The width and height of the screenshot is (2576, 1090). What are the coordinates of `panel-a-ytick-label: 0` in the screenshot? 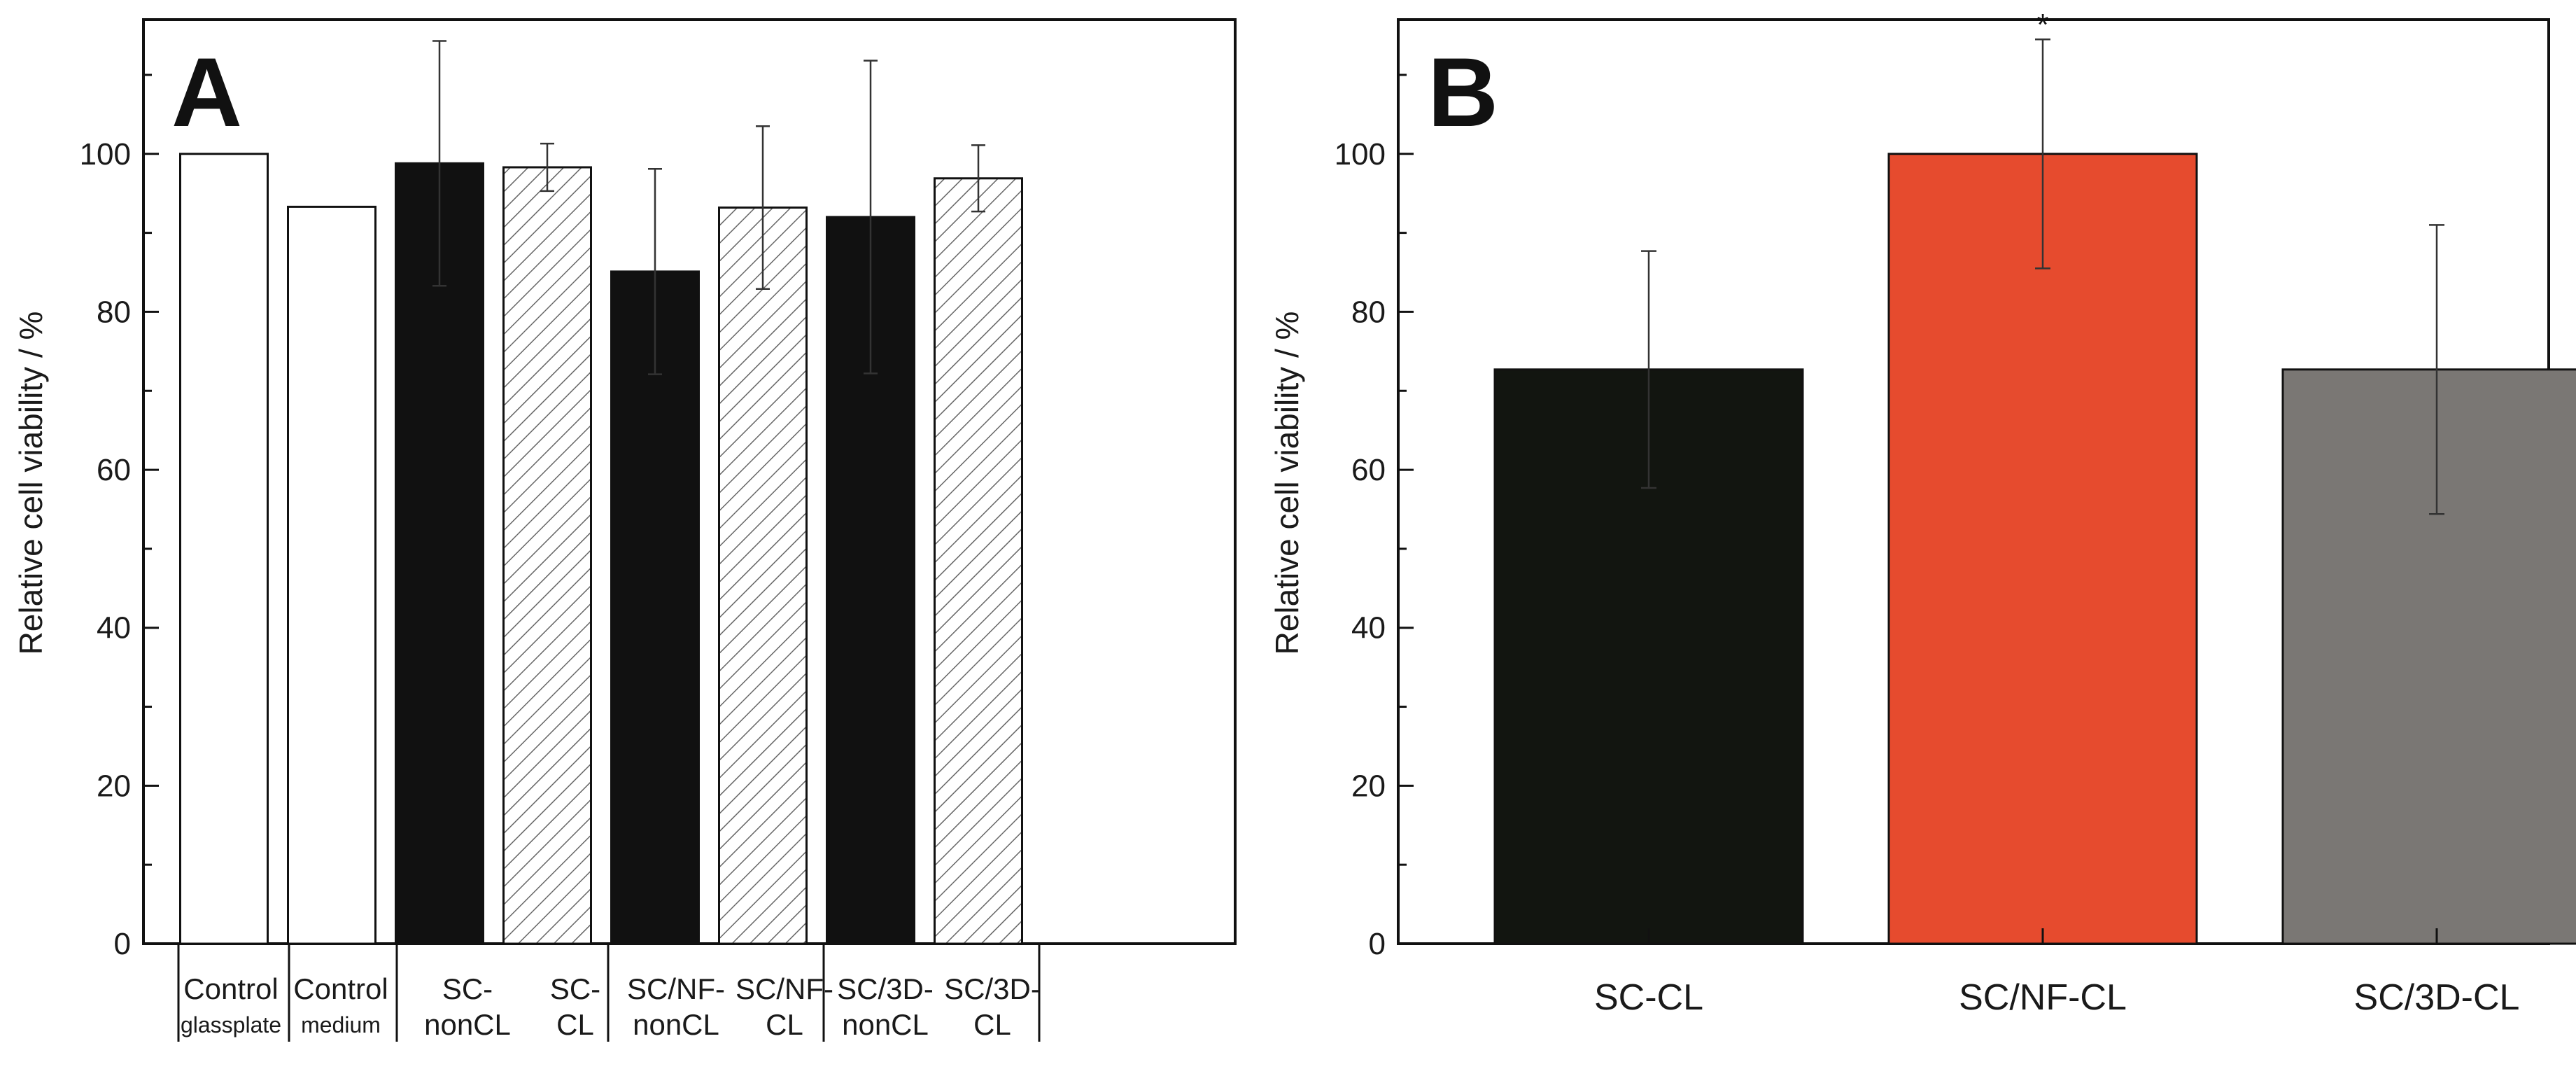 It's located at (122, 944).